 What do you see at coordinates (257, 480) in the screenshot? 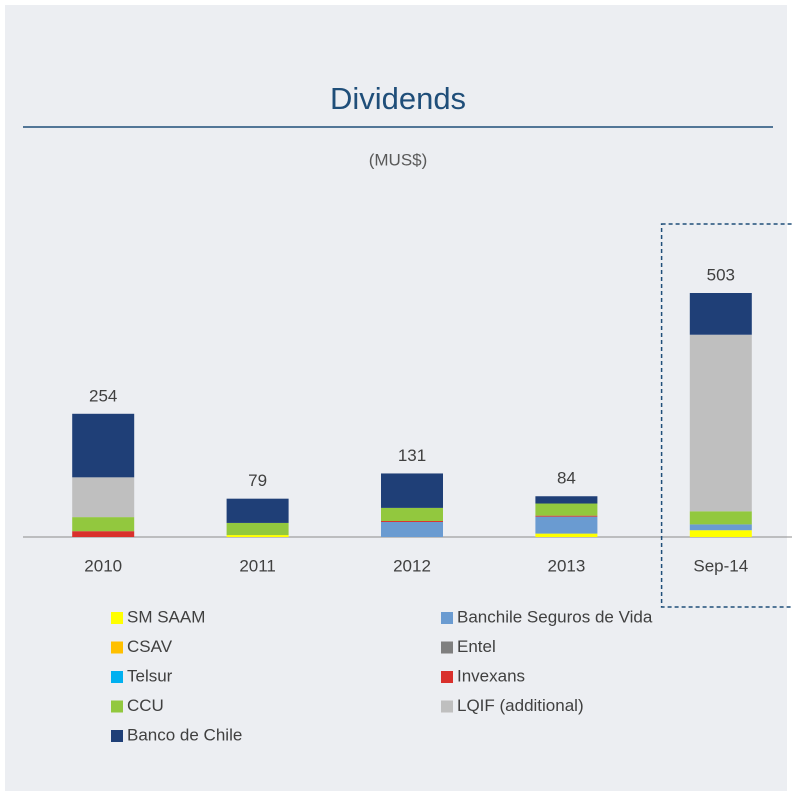
I see `total-label: 79` at bounding box center [257, 480].